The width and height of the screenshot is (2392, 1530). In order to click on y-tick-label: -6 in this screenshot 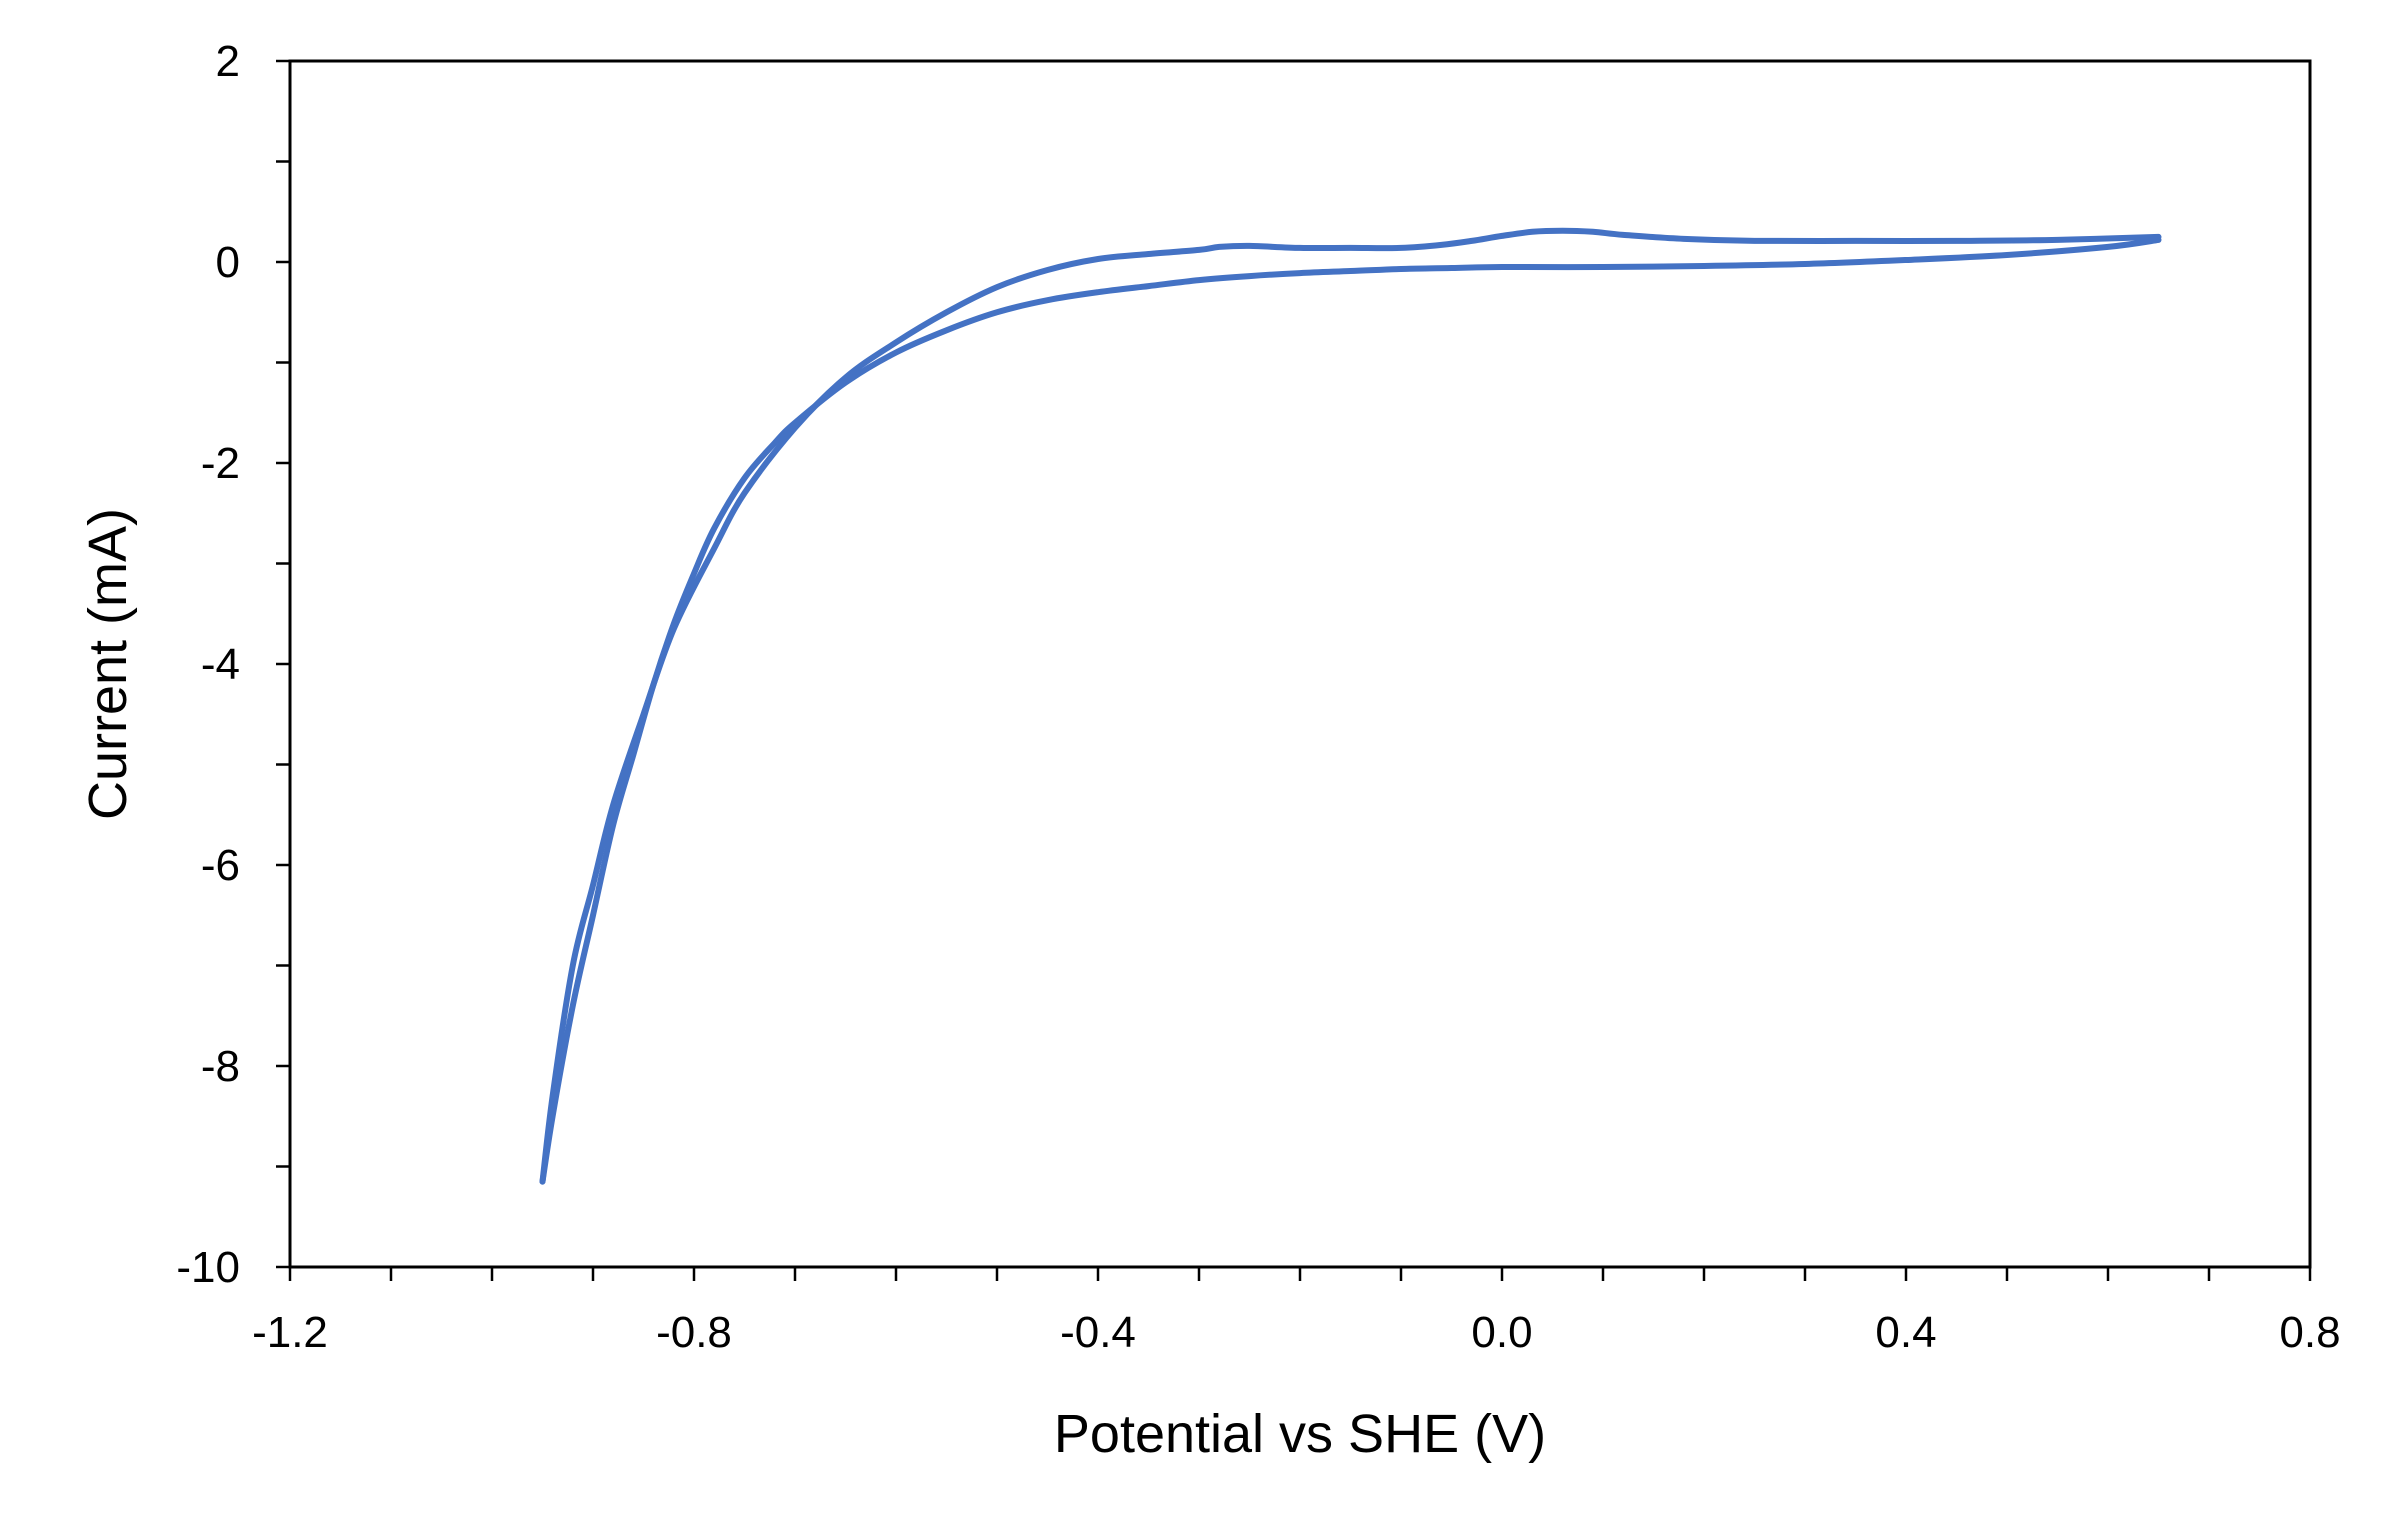, I will do `click(220, 865)`.